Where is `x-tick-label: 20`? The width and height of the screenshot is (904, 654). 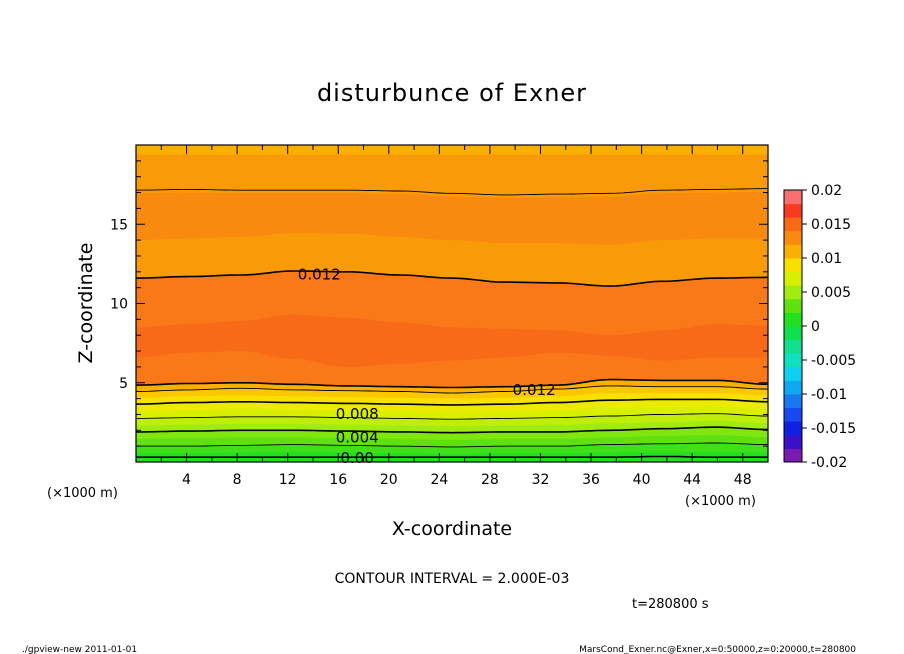
x-tick-label: 20 is located at coordinates (389, 480).